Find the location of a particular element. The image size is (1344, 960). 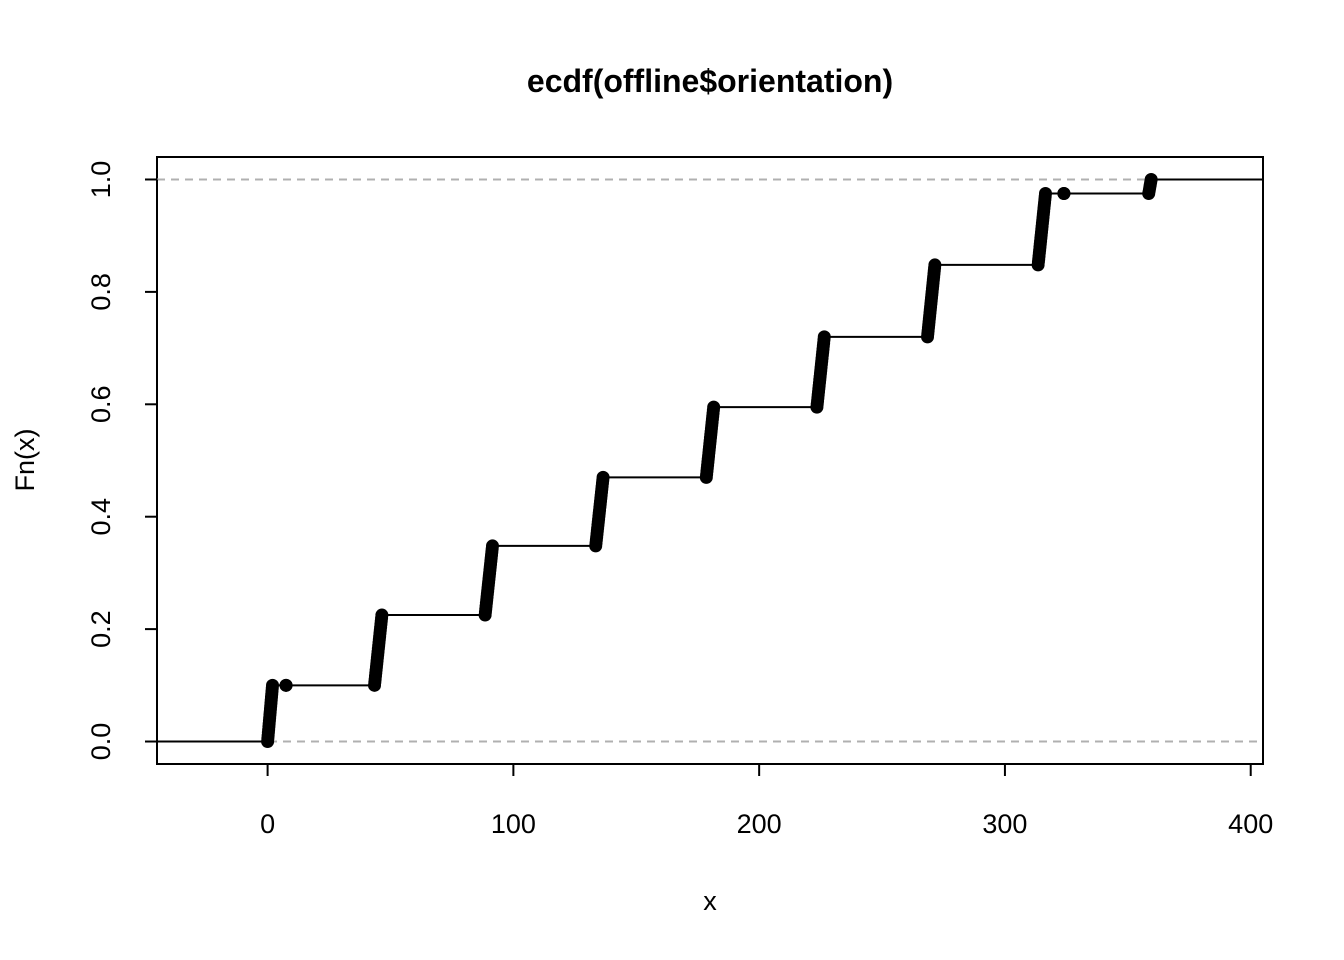

y-tick-label: 0.4 is located at coordinates (101, 517).